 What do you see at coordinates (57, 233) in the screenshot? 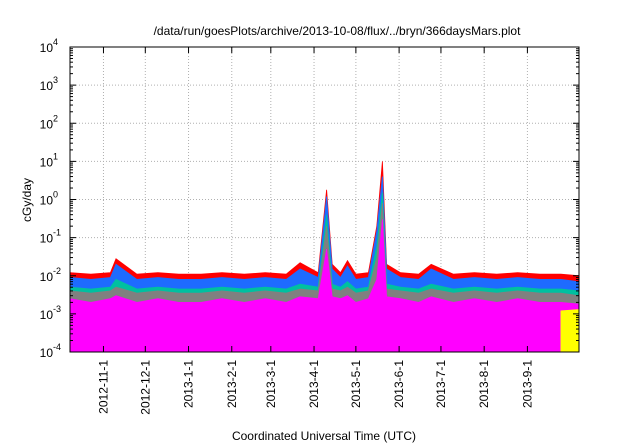
I see `y-tick-exponent: -1` at bounding box center [57, 233].